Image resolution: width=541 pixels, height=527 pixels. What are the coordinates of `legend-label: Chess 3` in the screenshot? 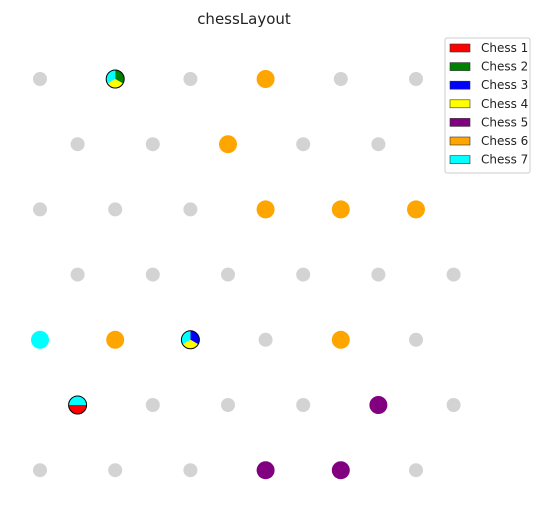 It's located at (504, 85).